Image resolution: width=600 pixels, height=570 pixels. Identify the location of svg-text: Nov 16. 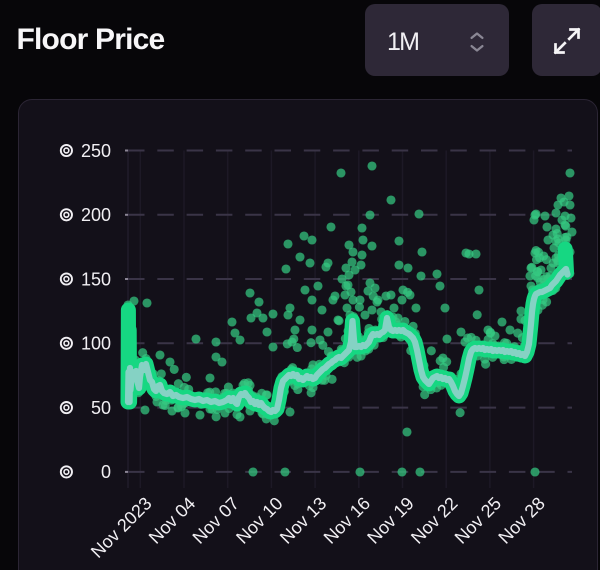
(347, 520).